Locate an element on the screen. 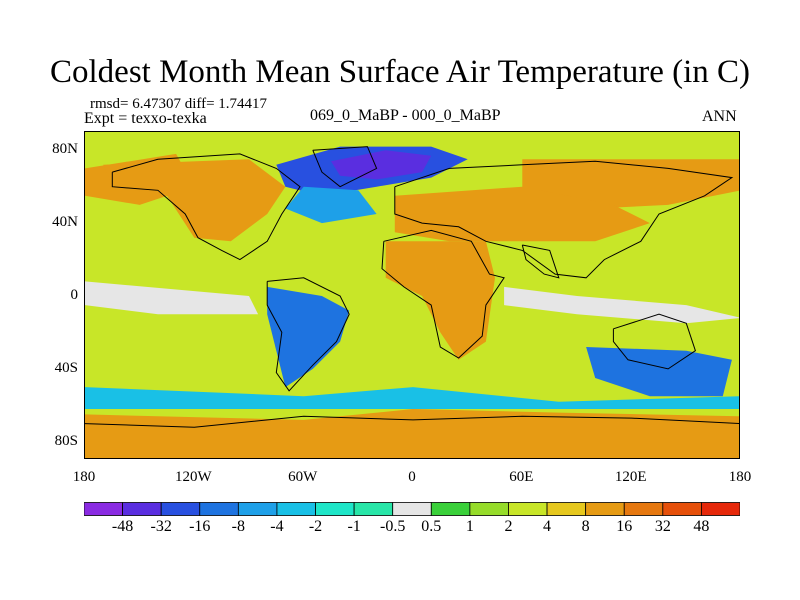  region-antarctica-warm is located at coordinates (412, 433).